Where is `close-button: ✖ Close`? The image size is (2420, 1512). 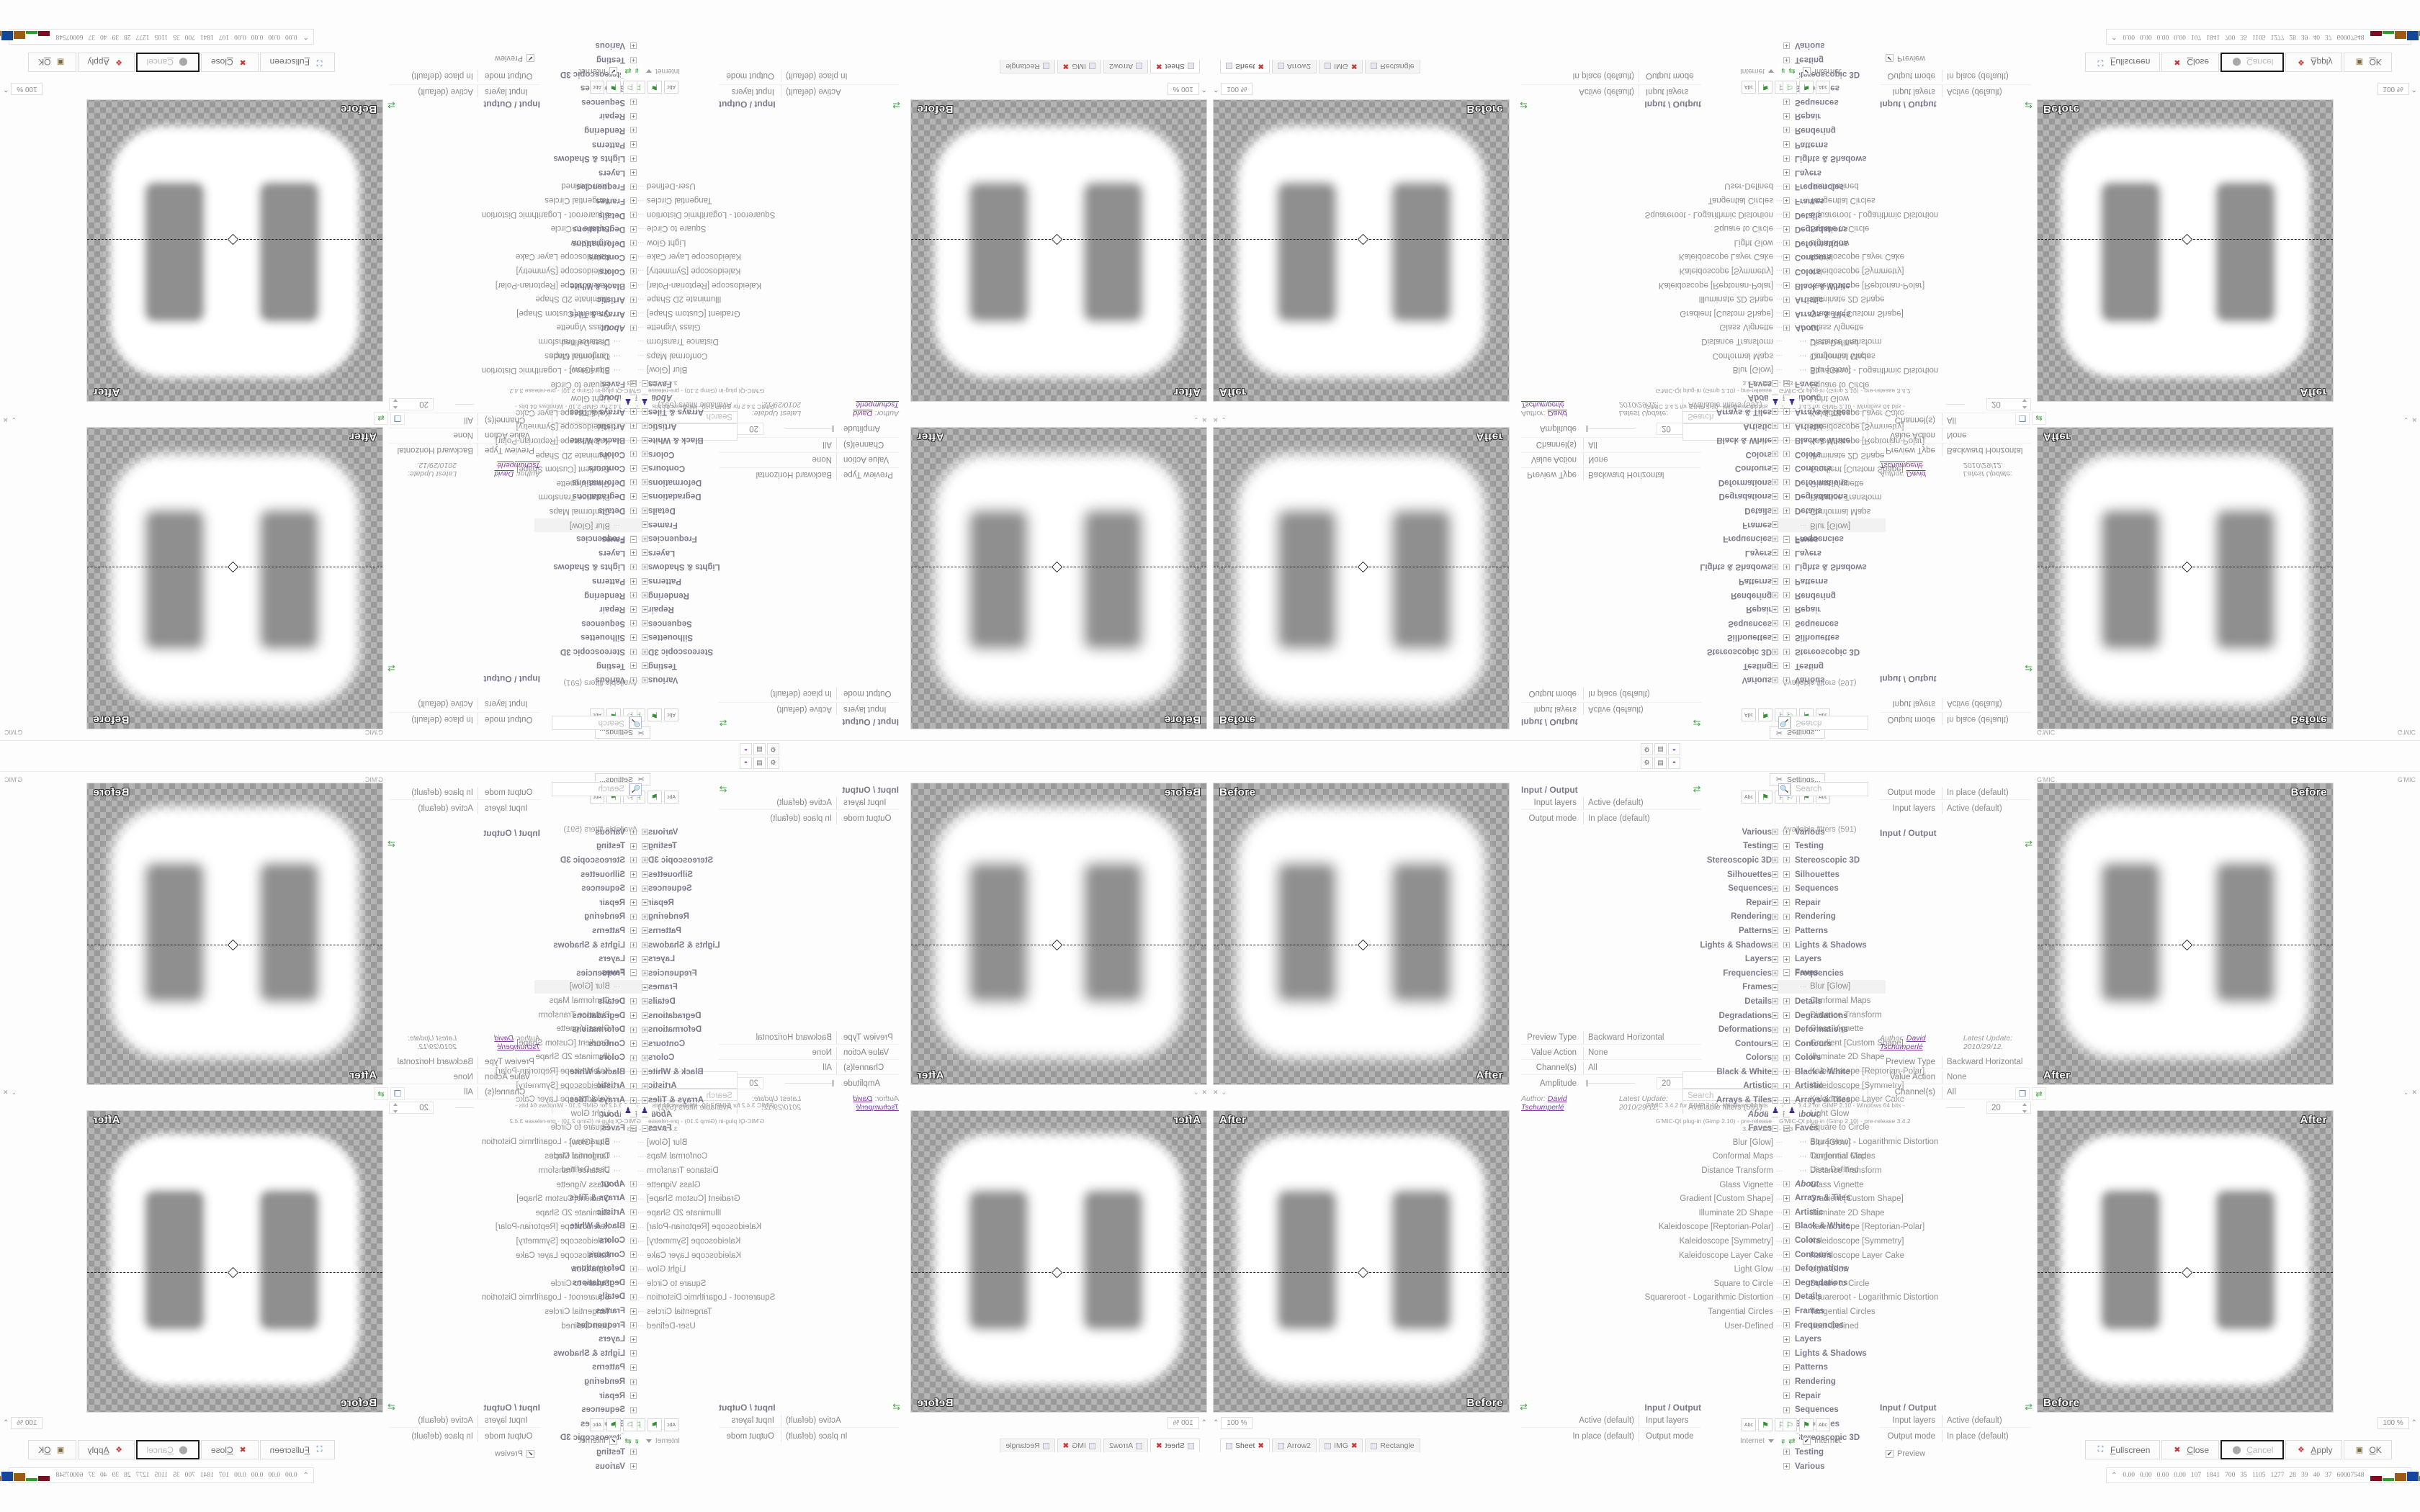
close-button: ✖ Close is located at coordinates (230, 1449).